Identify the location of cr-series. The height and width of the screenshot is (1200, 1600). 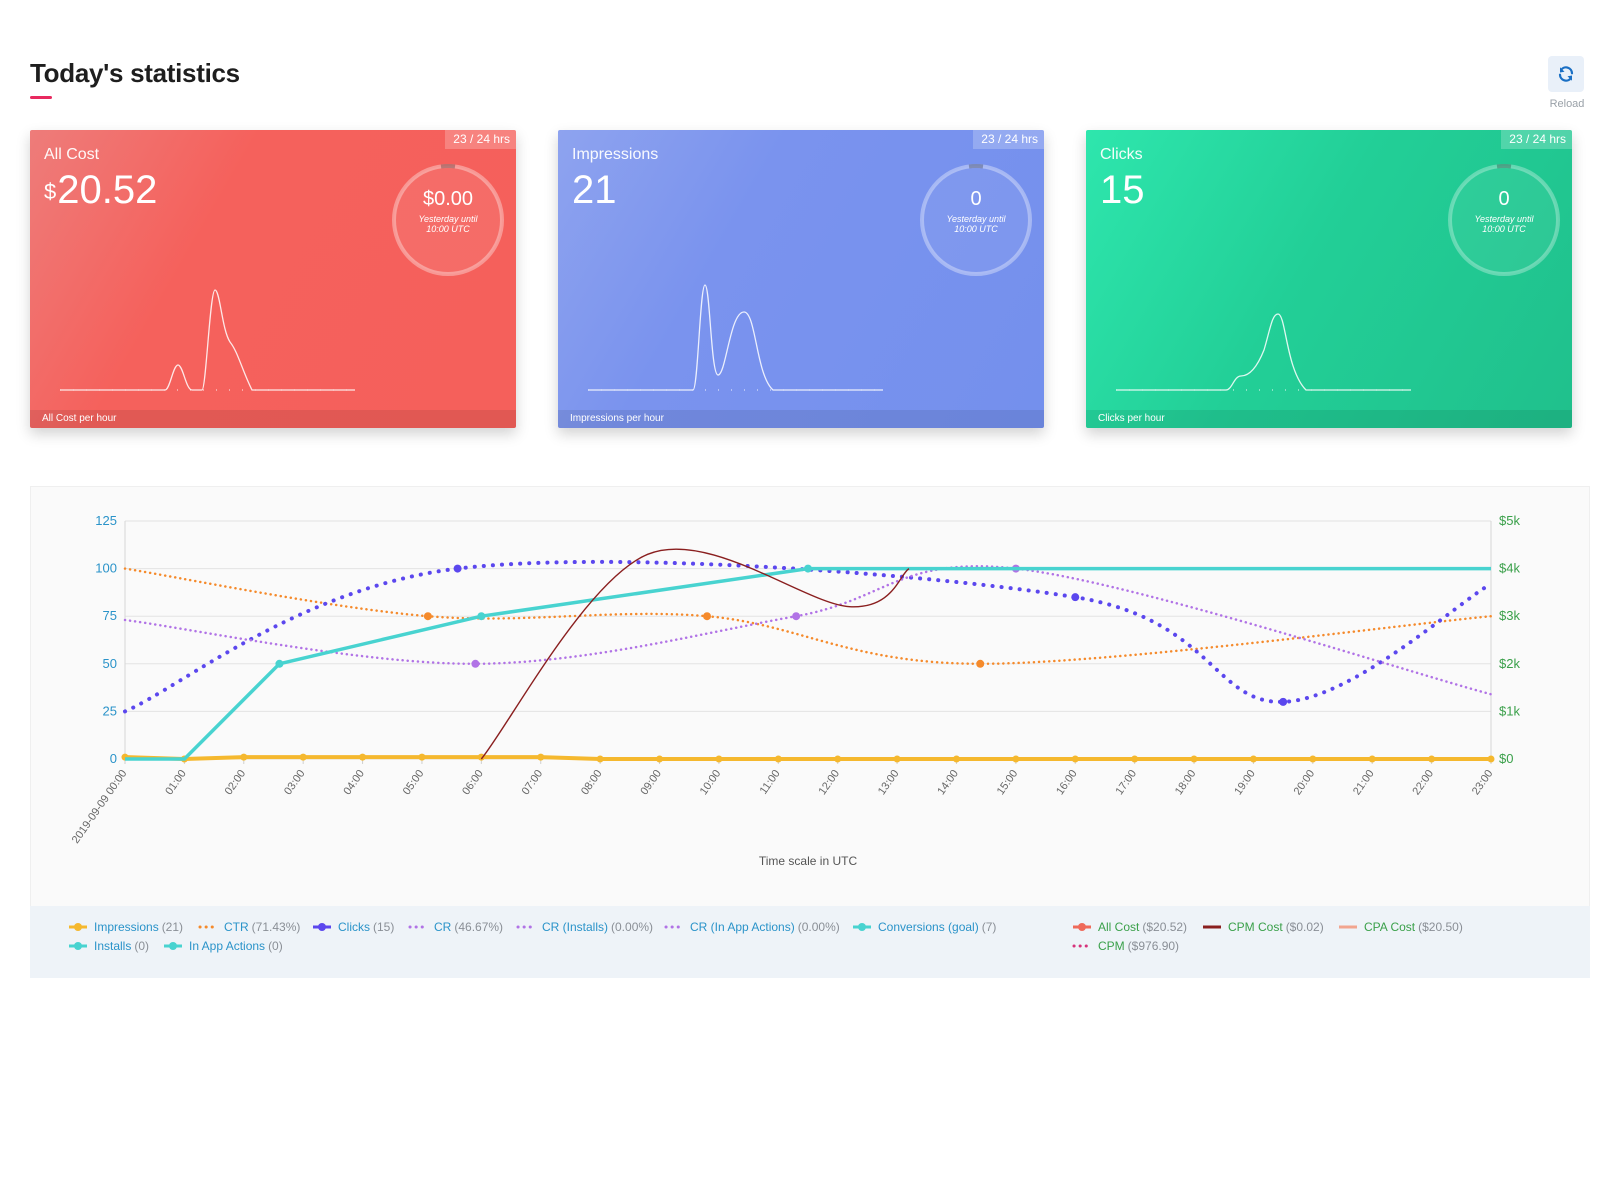
(808, 630).